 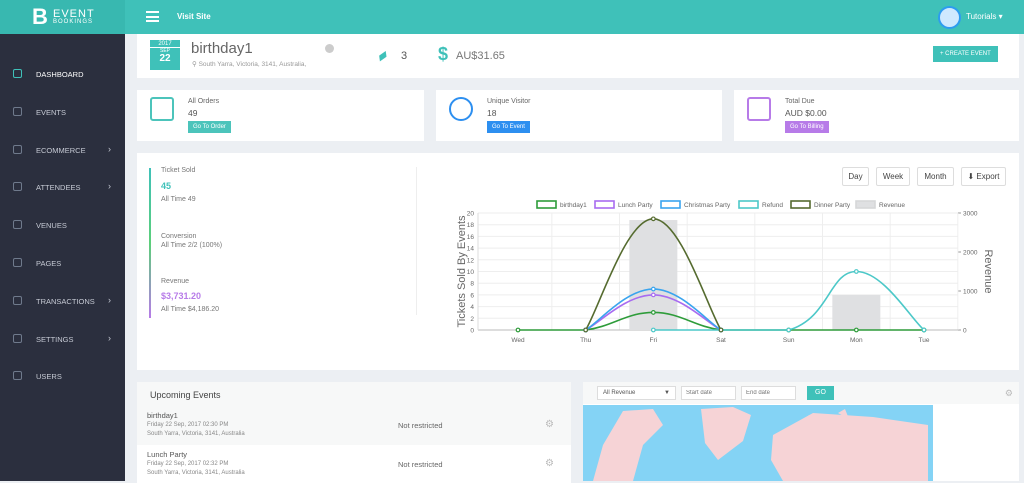 What do you see at coordinates (586, 340) in the screenshot?
I see `x-tick-label: Thu` at bounding box center [586, 340].